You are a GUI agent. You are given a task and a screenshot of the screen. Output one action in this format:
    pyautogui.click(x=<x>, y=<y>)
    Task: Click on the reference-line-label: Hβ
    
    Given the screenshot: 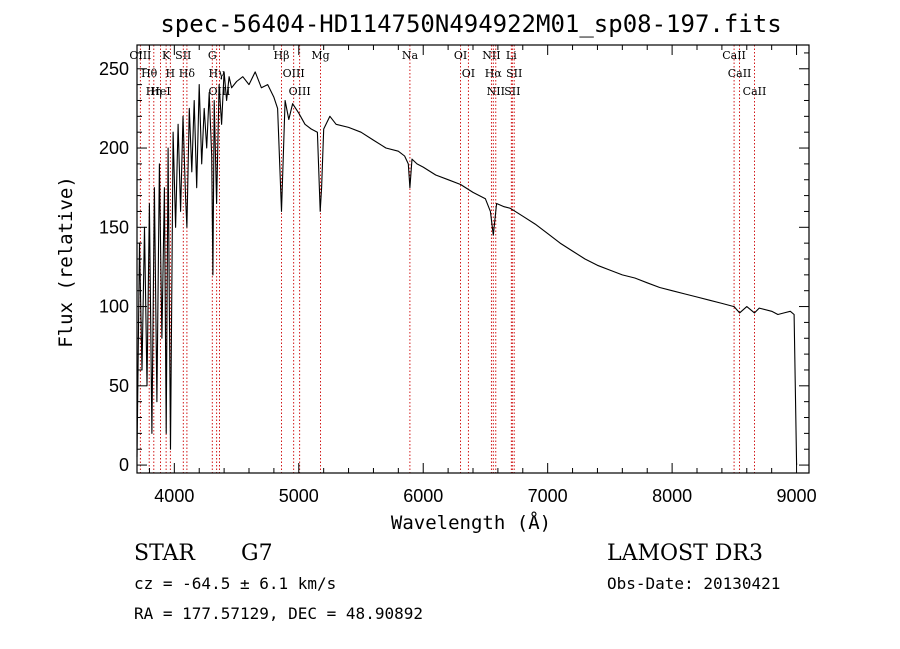 What is the action you would take?
    pyautogui.click(x=282, y=55)
    